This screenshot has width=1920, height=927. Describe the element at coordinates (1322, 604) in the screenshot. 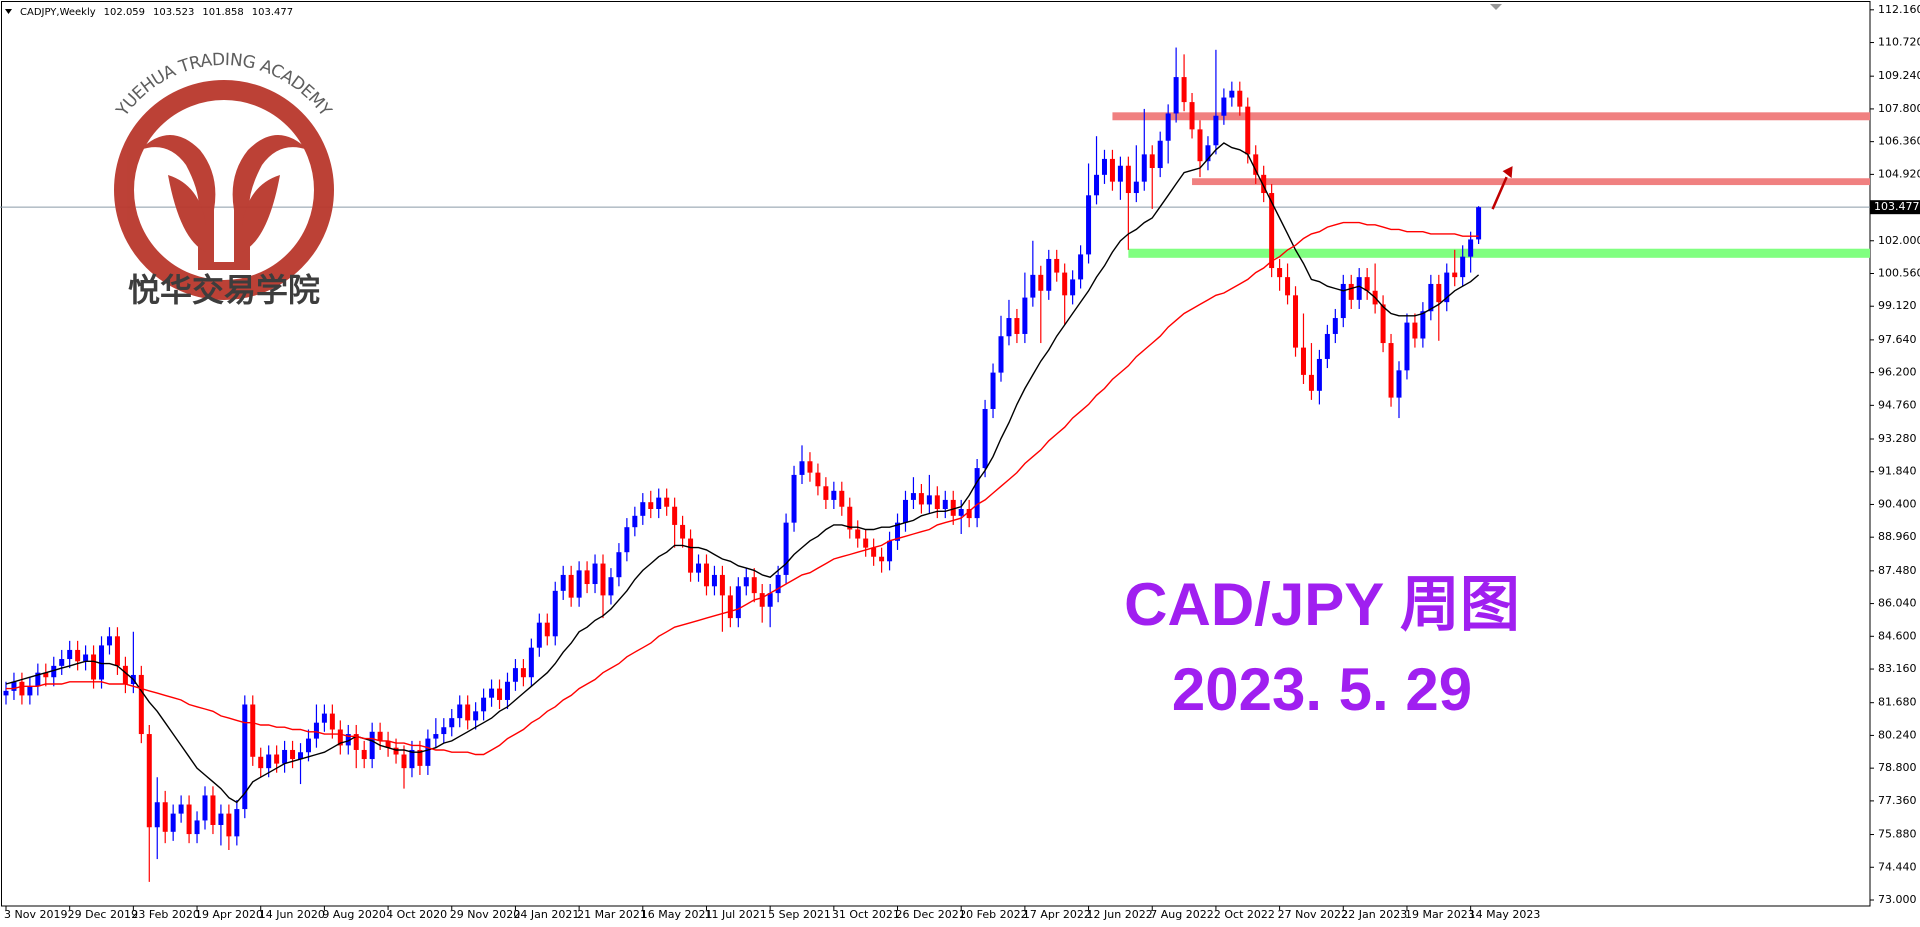

I see `annotation-title: CAD/JPY 周图` at that location.